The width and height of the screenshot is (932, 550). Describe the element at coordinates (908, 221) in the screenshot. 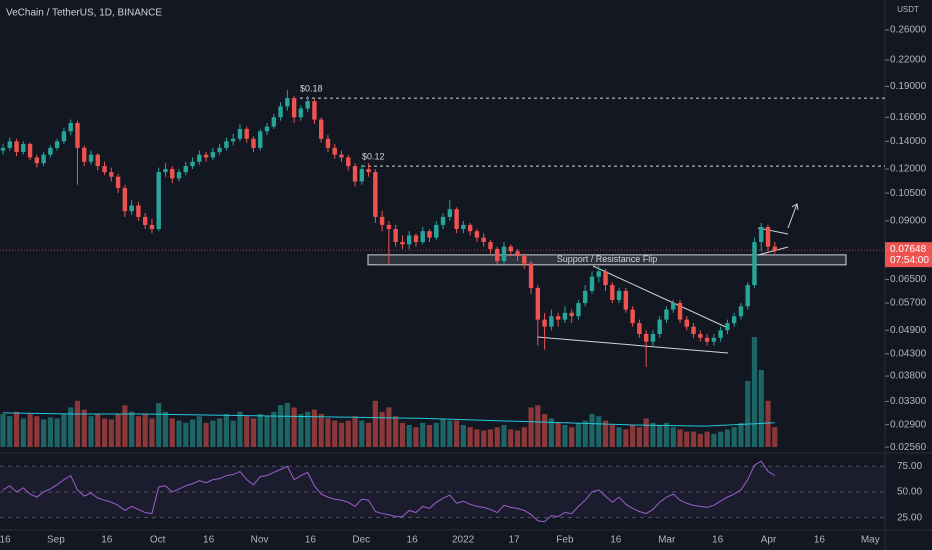

I see `y-tick-label: 0.09000` at that location.